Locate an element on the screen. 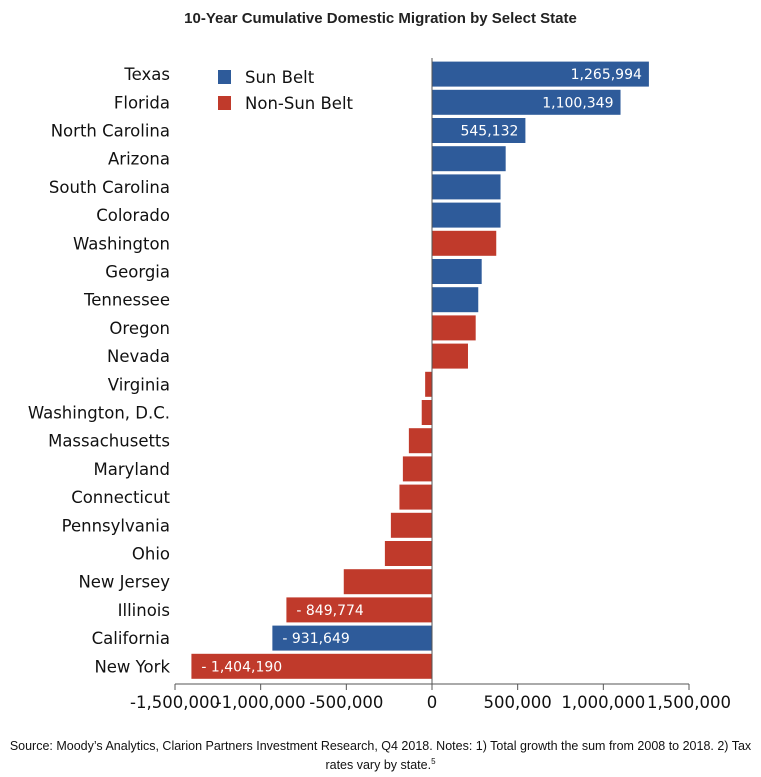  category-label: Ohio is located at coordinates (151, 554).